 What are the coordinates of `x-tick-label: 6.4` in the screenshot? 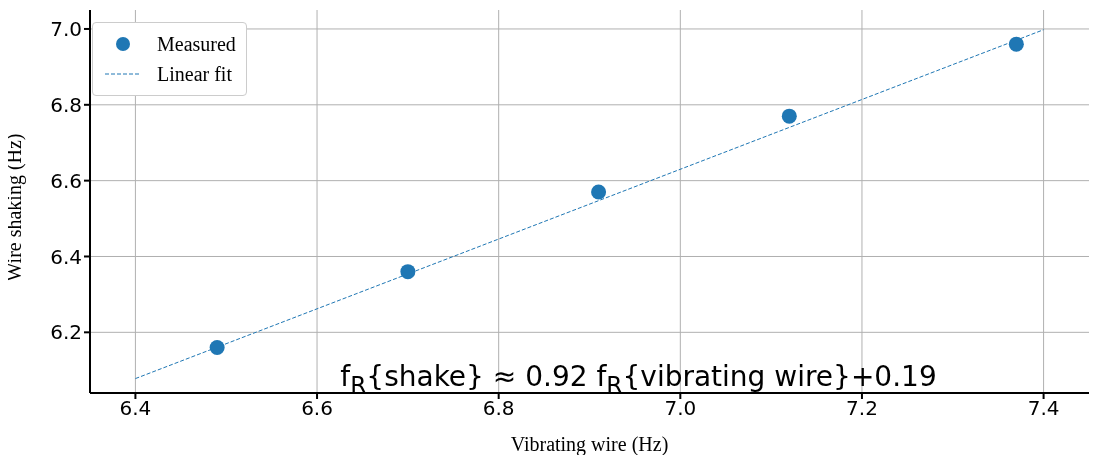 It's located at (135, 408).